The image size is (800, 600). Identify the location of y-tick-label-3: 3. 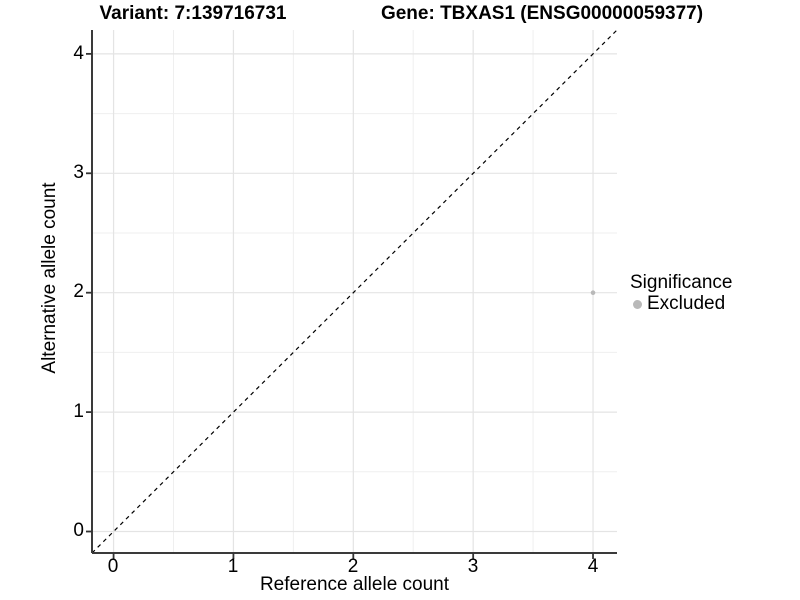
(78, 172).